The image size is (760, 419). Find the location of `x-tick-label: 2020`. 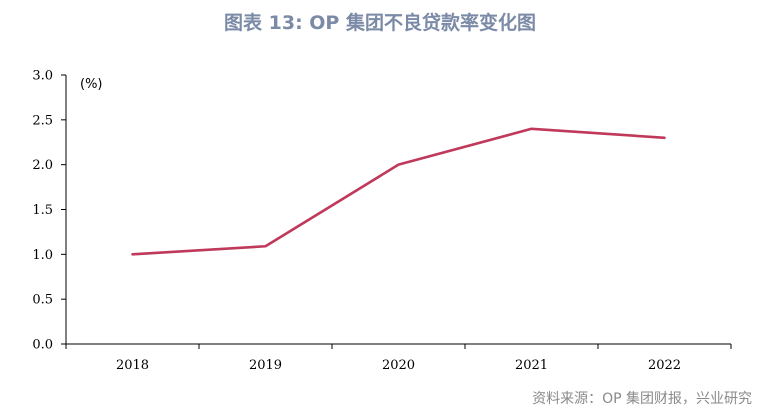

x-tick-label: 2020 is located at coordinates (398, 365).